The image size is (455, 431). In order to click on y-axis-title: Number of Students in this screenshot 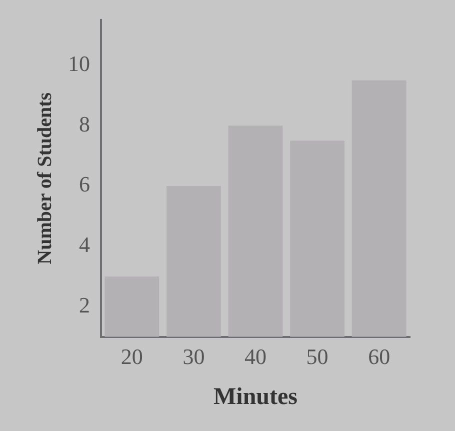, I will do `click(45, 178)`.